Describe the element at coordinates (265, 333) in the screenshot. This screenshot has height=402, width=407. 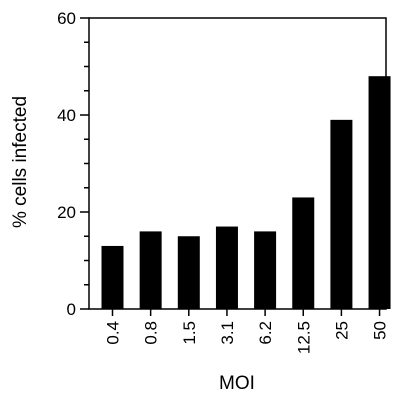
I see `x-tick-label: 6.2` at that location.